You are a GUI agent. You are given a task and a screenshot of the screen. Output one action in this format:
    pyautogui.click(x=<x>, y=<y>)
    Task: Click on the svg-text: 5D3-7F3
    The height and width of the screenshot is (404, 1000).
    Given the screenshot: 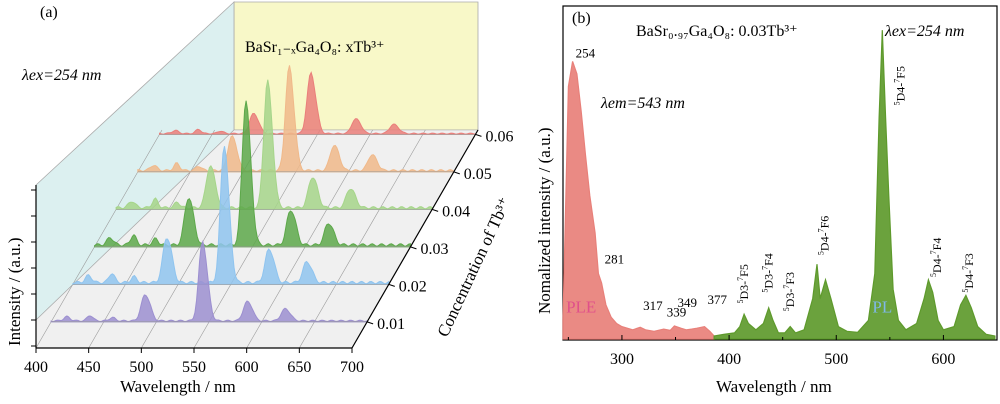 What is the action you would take?
    pyautogui.click(x=789, y=291)
    